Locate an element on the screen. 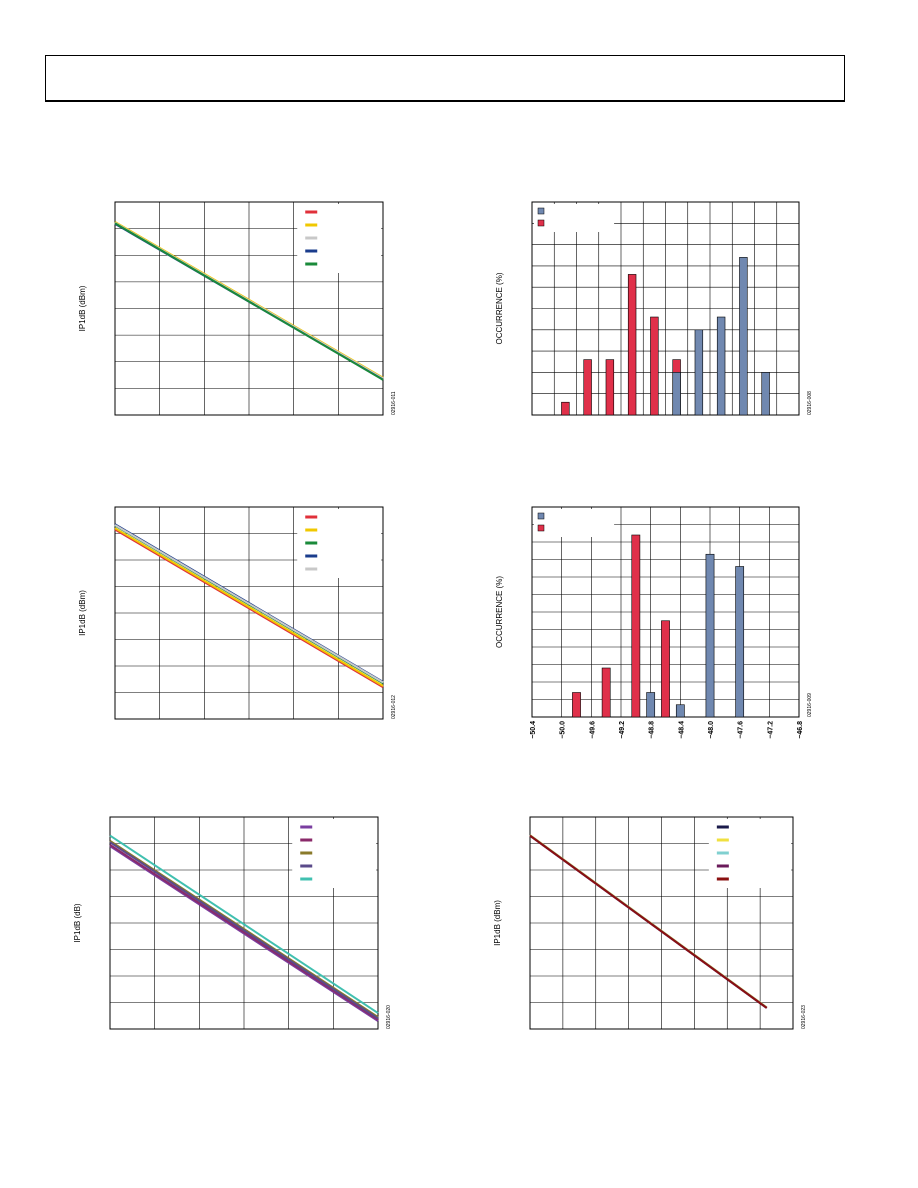 Image resolution: width=918 pixels, height=1188 pixels. x-tick-label: −48.4 is located at coordinates (681, 730).